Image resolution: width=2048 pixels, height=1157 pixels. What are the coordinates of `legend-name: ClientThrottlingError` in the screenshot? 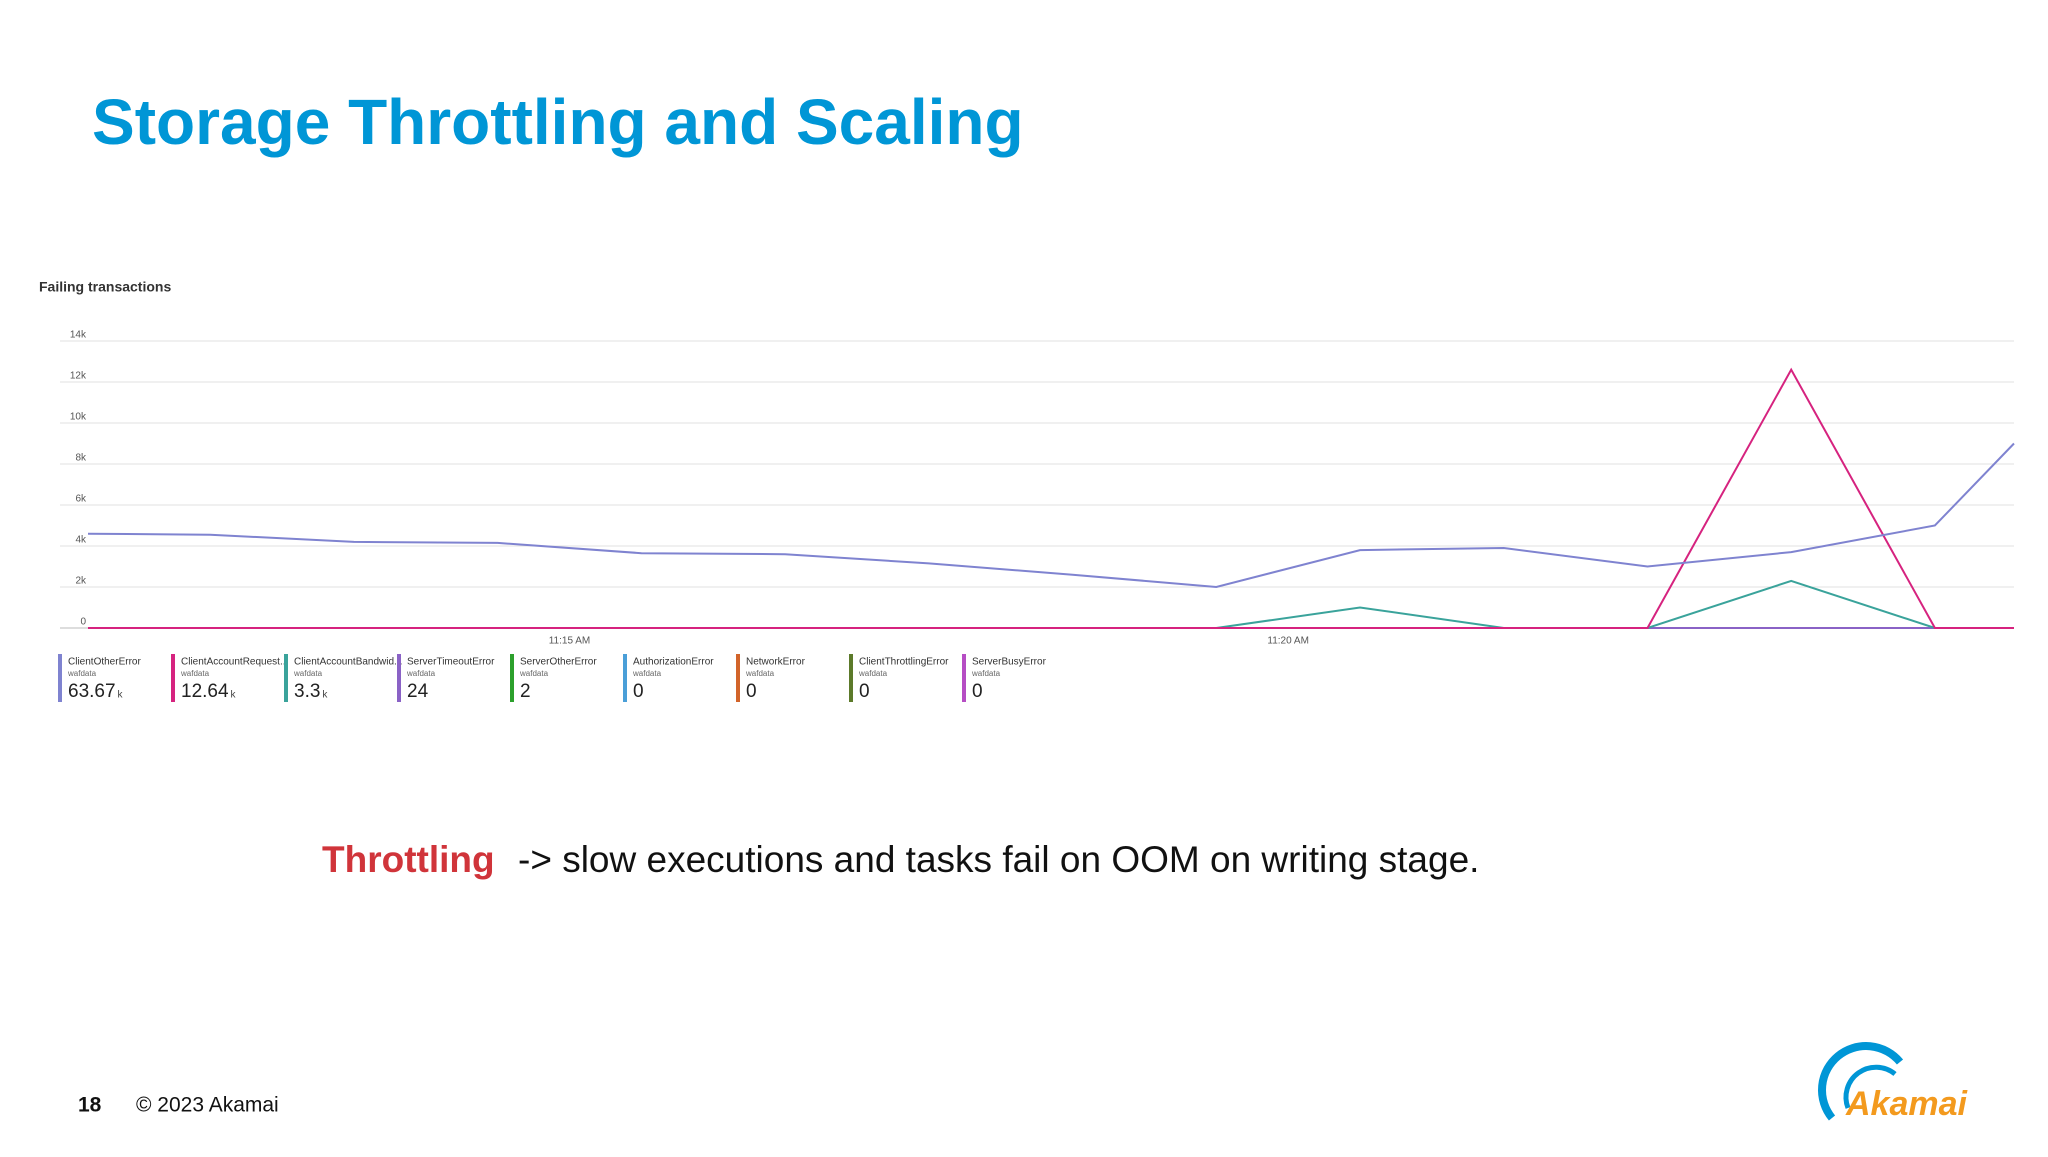 It's located at (904, 662).